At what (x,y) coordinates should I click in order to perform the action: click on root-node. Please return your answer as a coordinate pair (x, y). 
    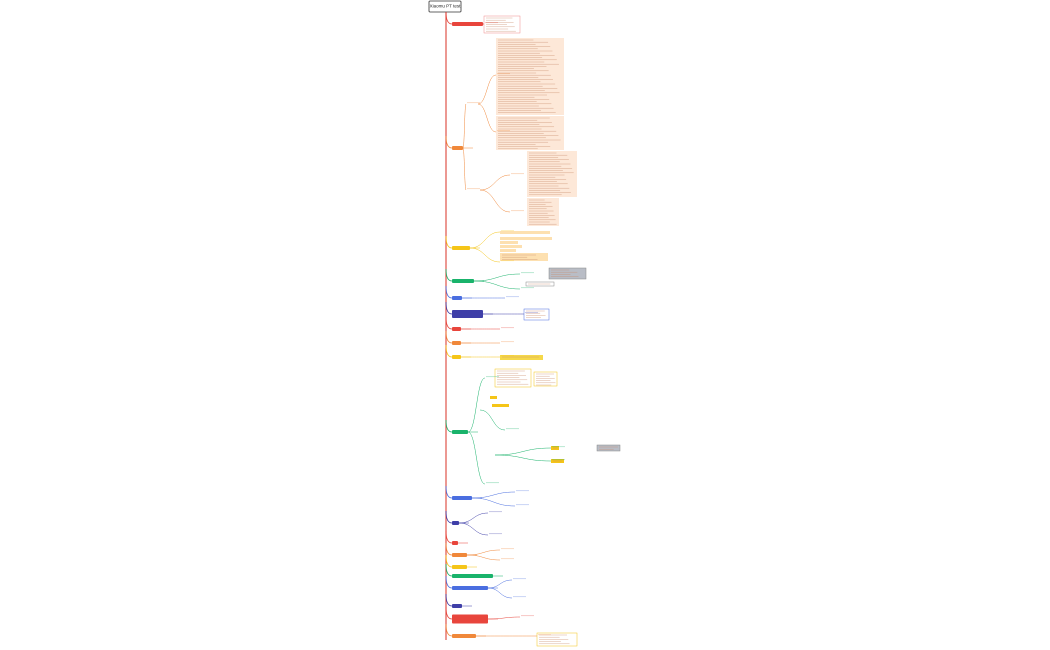
    Looking at the image, I should click on (445, 6).